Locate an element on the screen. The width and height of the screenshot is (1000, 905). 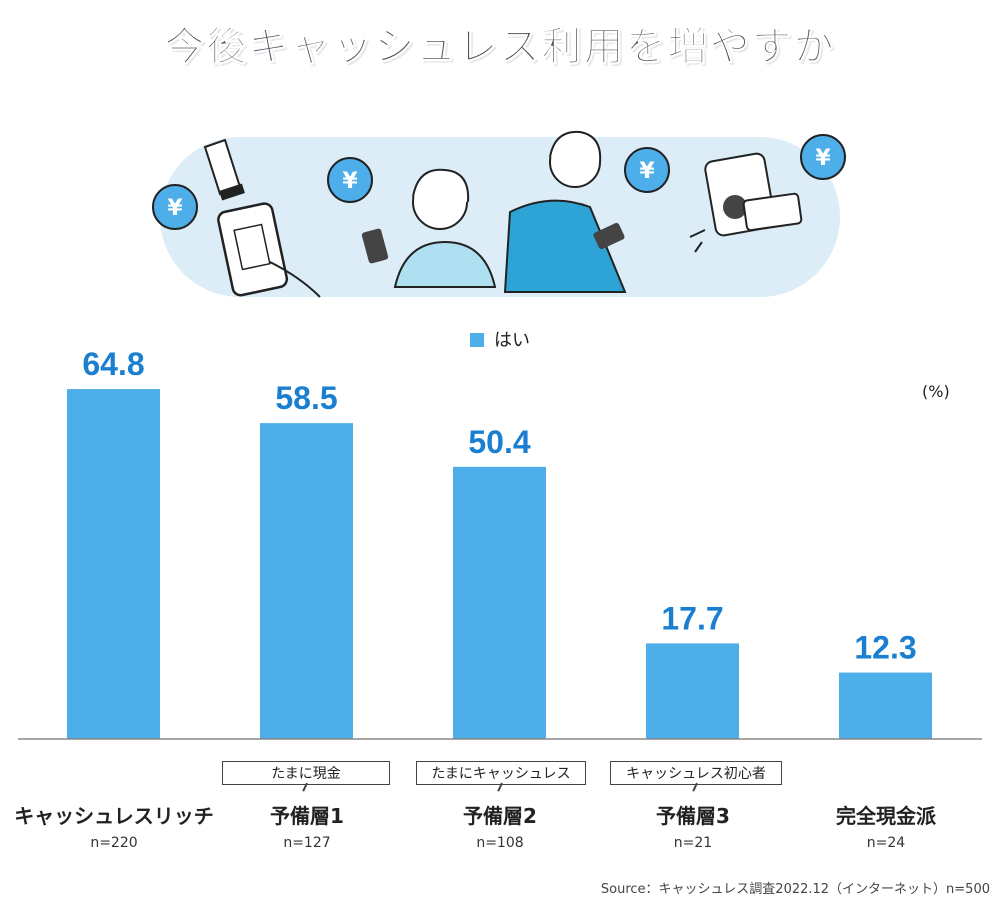
category-label: 予備層2 is located at coordinates (500, 816).